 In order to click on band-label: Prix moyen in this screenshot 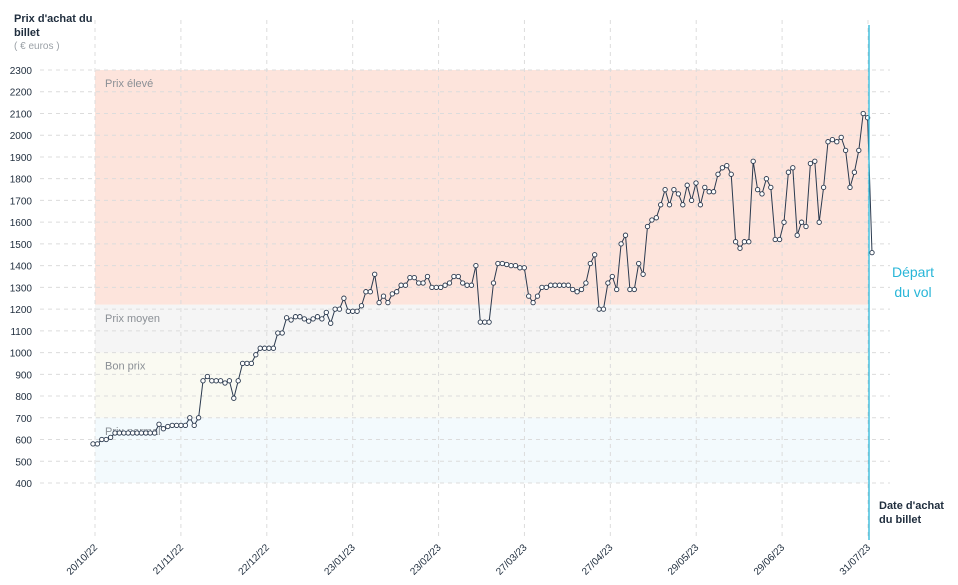, I will do `click(132, 319)`.